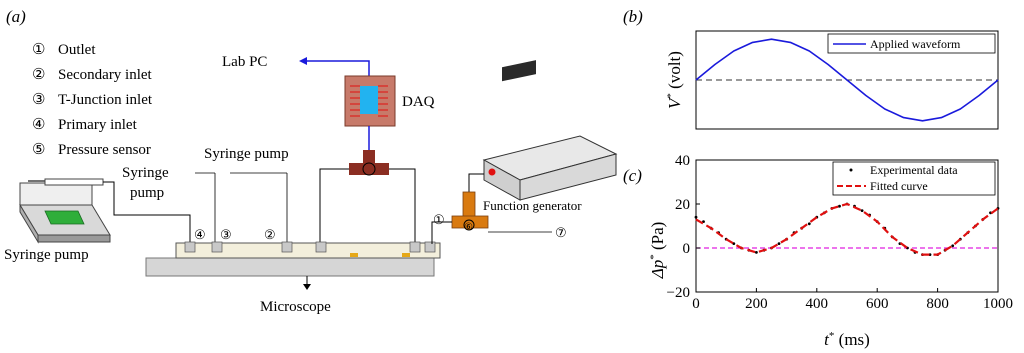 The width and height of the screenshot is (1024, 353). What do you see at coordinates (38, 150) in the screenshot?
I see `legend-num-5: ⑤` at bounding box center [38, 150].